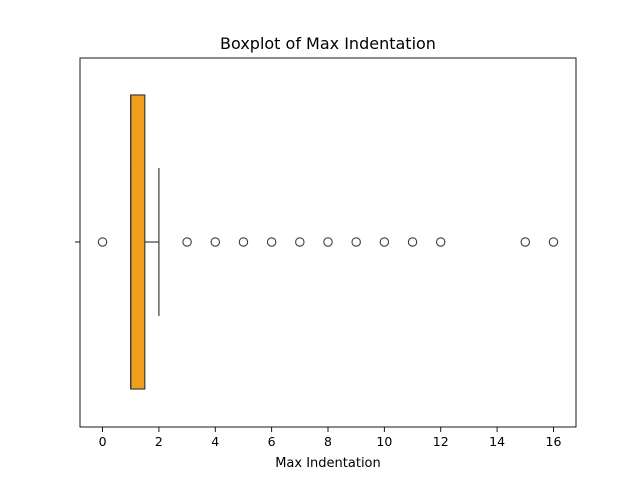 Image resolution: width=640 pixels, height=480 pixels. What do you see at coordinates (441, 441) in the screenshot?
I see `x-tick-label: 12` at bounding box center [441, 441].